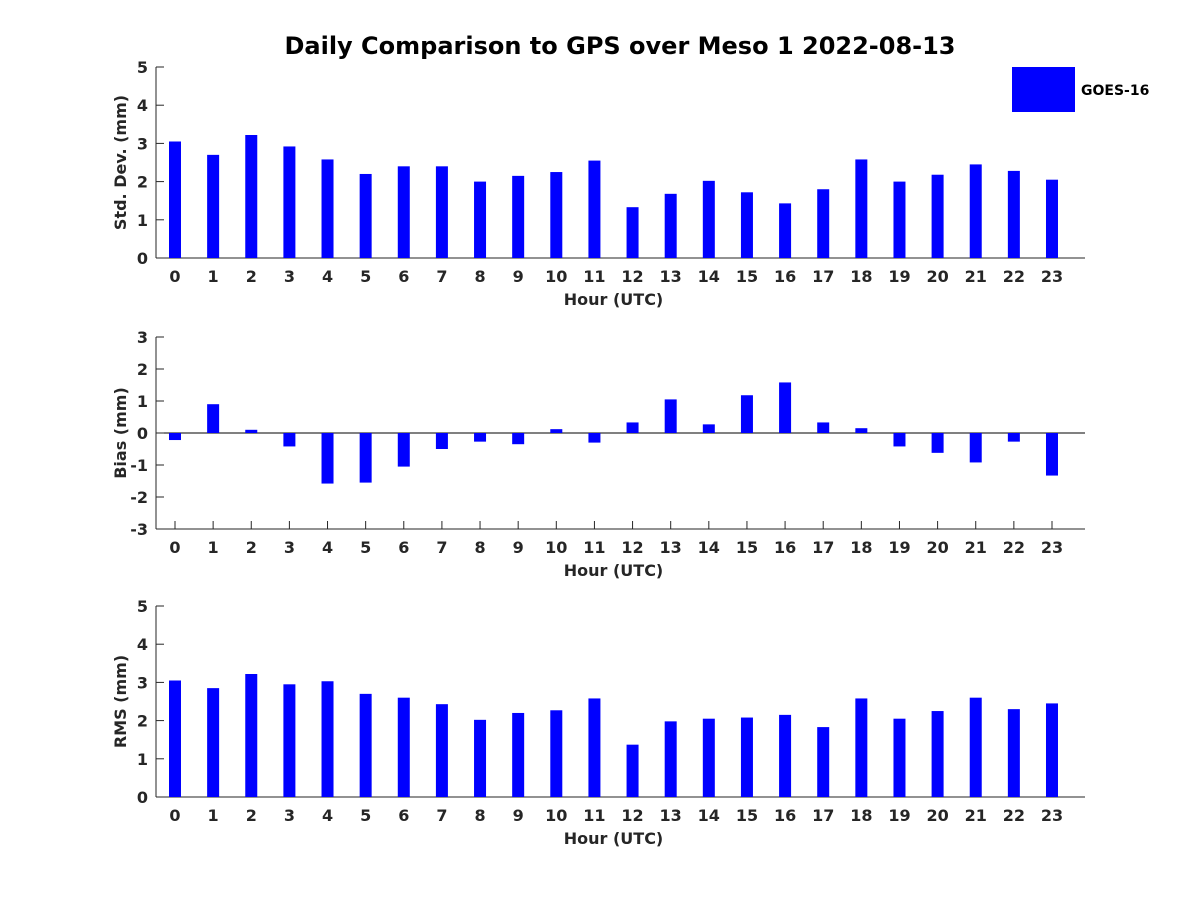 This screenshot has width=1200, height=900. Describe the element at coordinates (142, 67) in the screenshot. I see `y-tick-label: 5` at that location.